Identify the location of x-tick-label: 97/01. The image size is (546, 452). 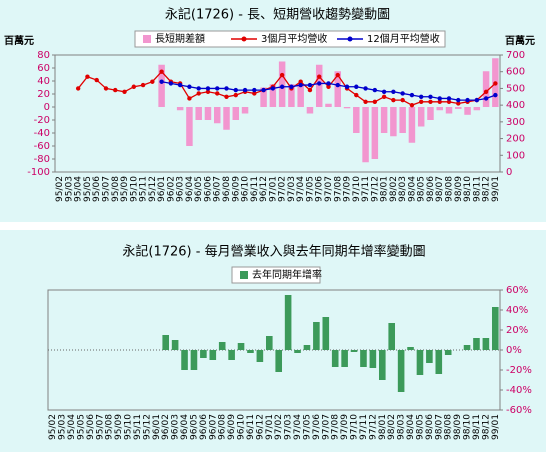
(270, 427).